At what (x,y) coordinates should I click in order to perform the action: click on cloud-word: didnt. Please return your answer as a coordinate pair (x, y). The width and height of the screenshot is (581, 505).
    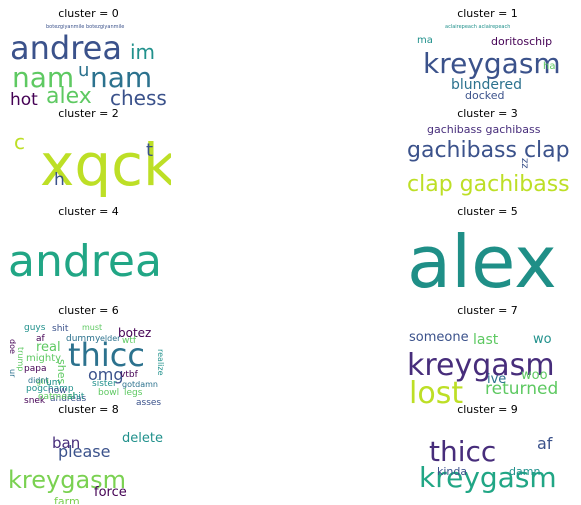
    Looking at the image, I should click on (38, 380).